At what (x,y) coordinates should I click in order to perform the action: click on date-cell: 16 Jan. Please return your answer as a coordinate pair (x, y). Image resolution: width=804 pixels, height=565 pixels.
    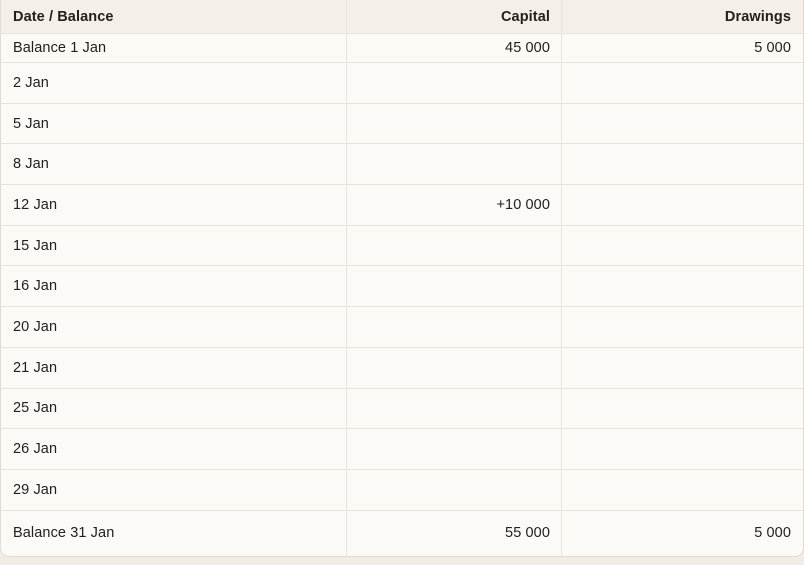
    Looking at the image, I should click on (35, 286).